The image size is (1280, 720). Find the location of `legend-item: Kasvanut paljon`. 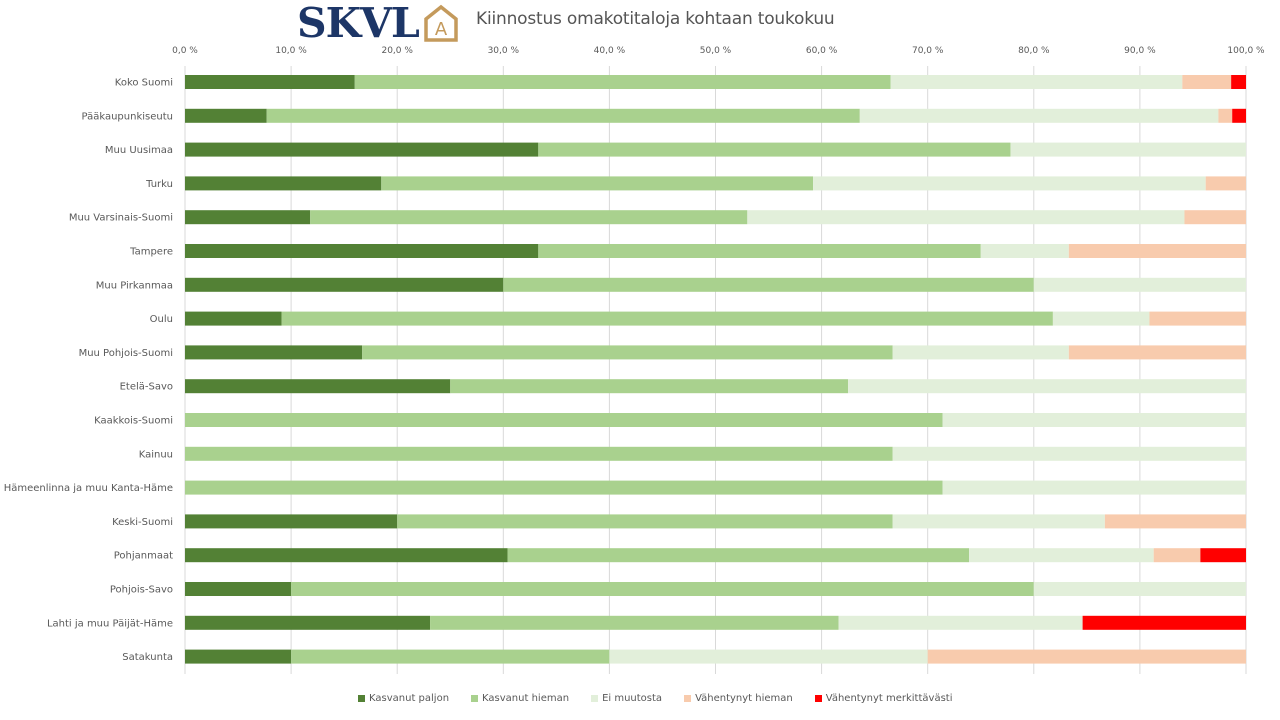

legend-item: Kasvanut paljon is located at coordinates (403, 698).